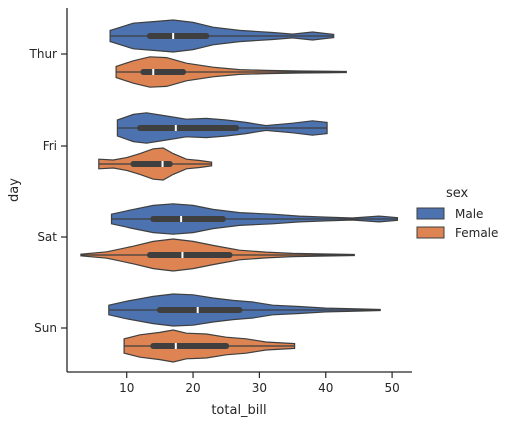 The image size is (512, 425). What do you see at coordinates (126, 388) in the screenshot?
I see `x-tick-label: 10` at bounding box center [126, 388].